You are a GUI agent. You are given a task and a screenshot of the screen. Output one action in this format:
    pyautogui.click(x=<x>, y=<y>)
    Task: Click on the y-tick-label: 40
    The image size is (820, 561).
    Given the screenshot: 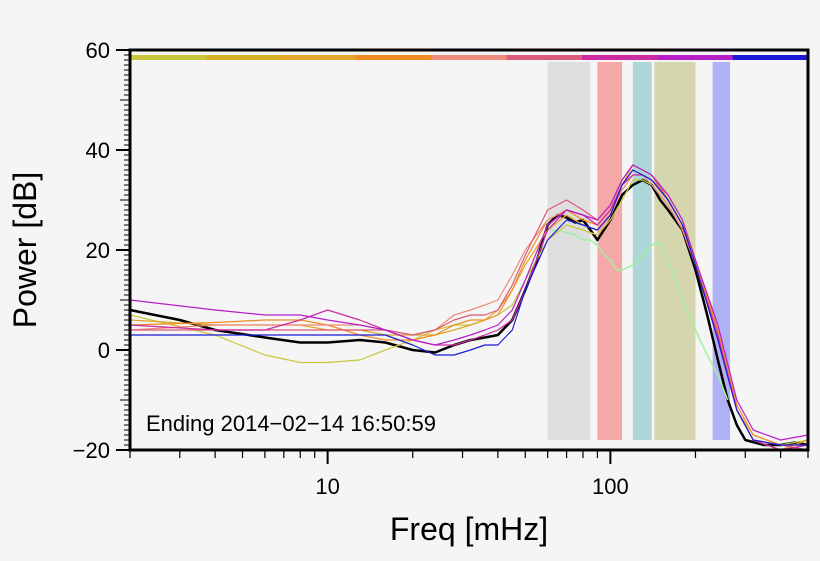 What is the action you would take?
    pyautogui.click(x=98, y=150)
    